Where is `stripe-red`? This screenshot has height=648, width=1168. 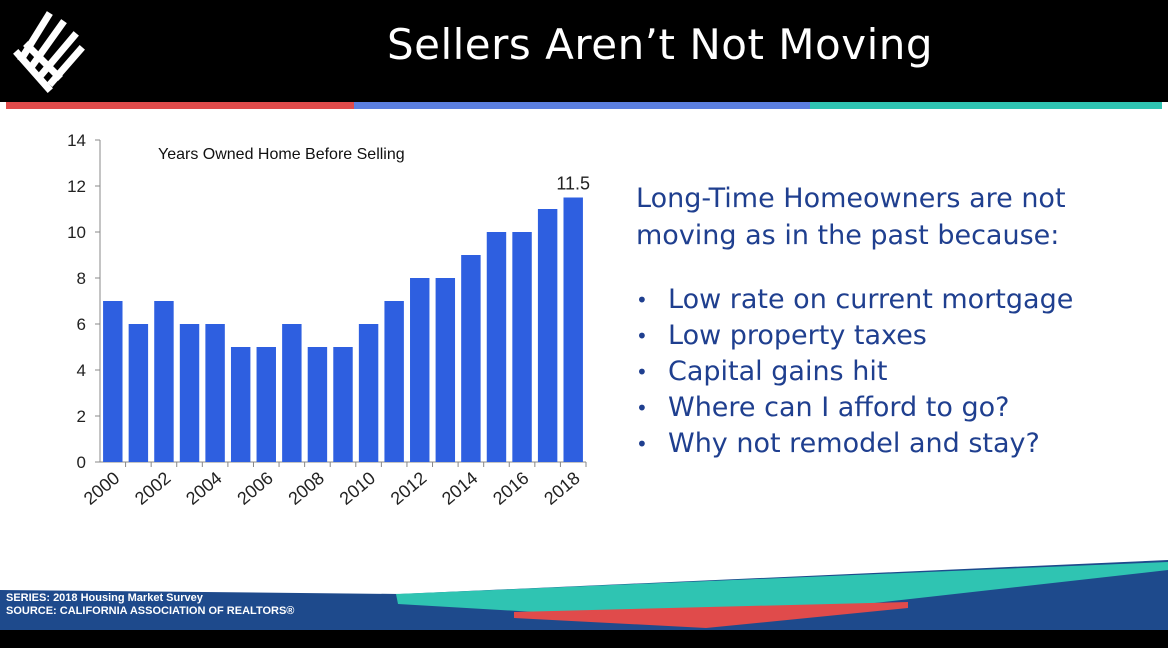
stripe-red is located at coordinates (180, 105).